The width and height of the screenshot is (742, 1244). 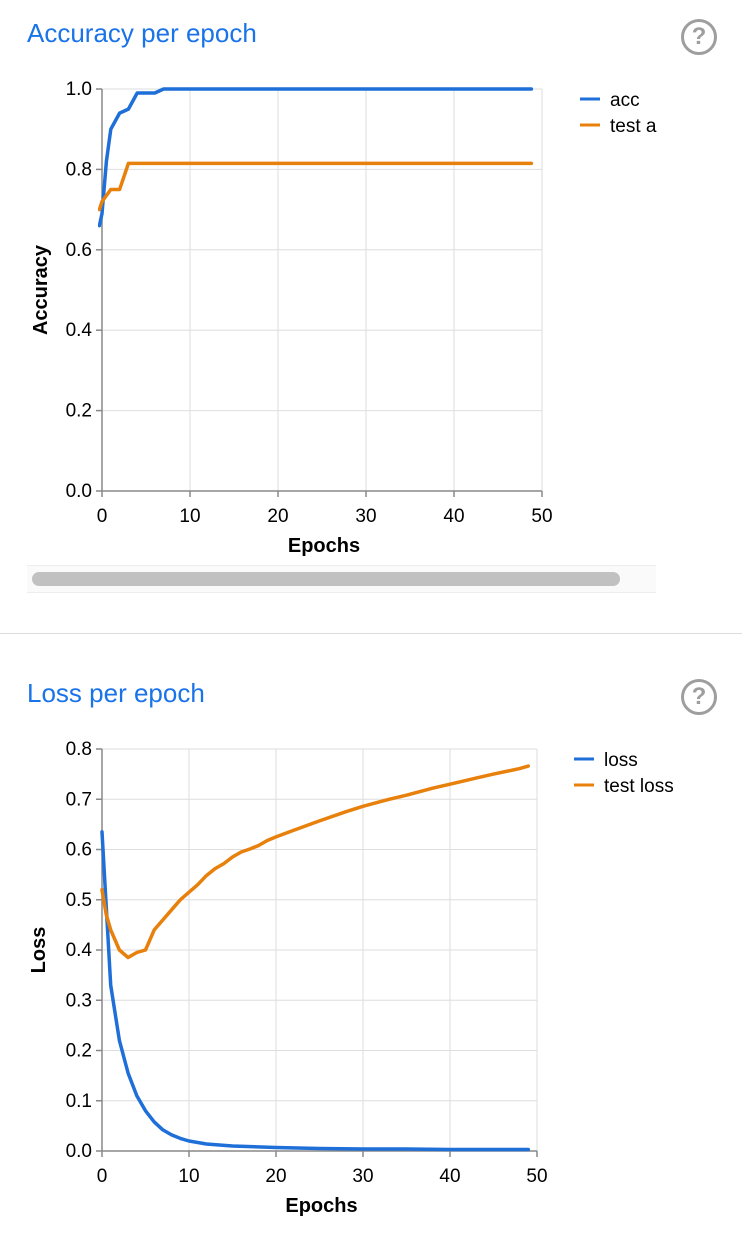 I want to click on accuracy-help-icon: ?, so click(x=699, y=37).